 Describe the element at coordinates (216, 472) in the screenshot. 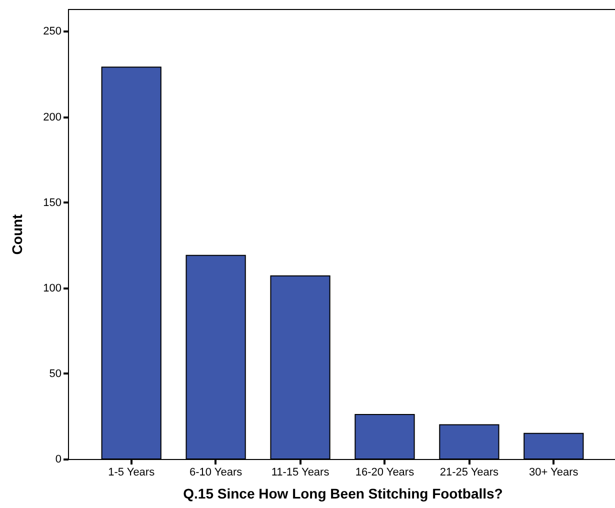

I see `x-tick-label: 6-10 Years` at that location.